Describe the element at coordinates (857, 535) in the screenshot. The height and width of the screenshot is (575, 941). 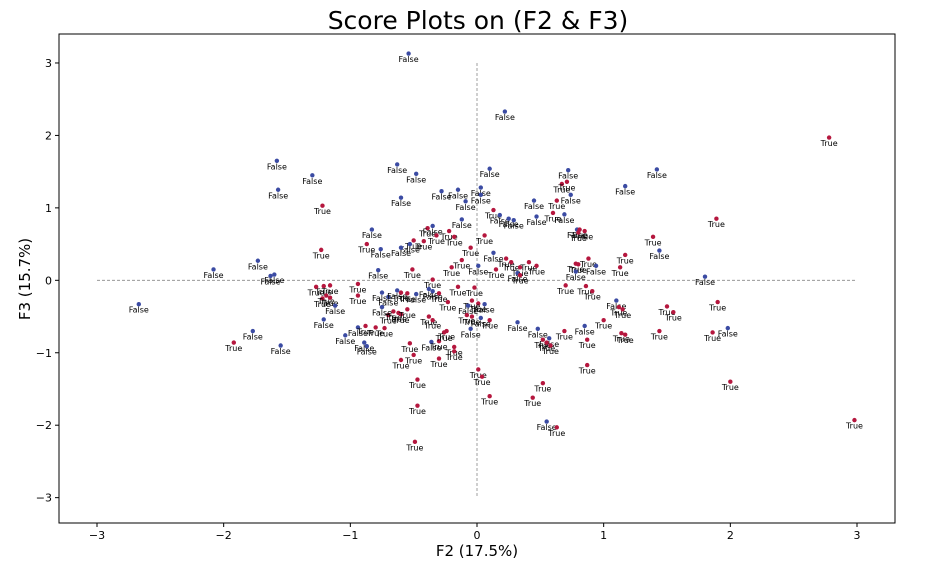
I see `x-tick-label: 3` at that location.